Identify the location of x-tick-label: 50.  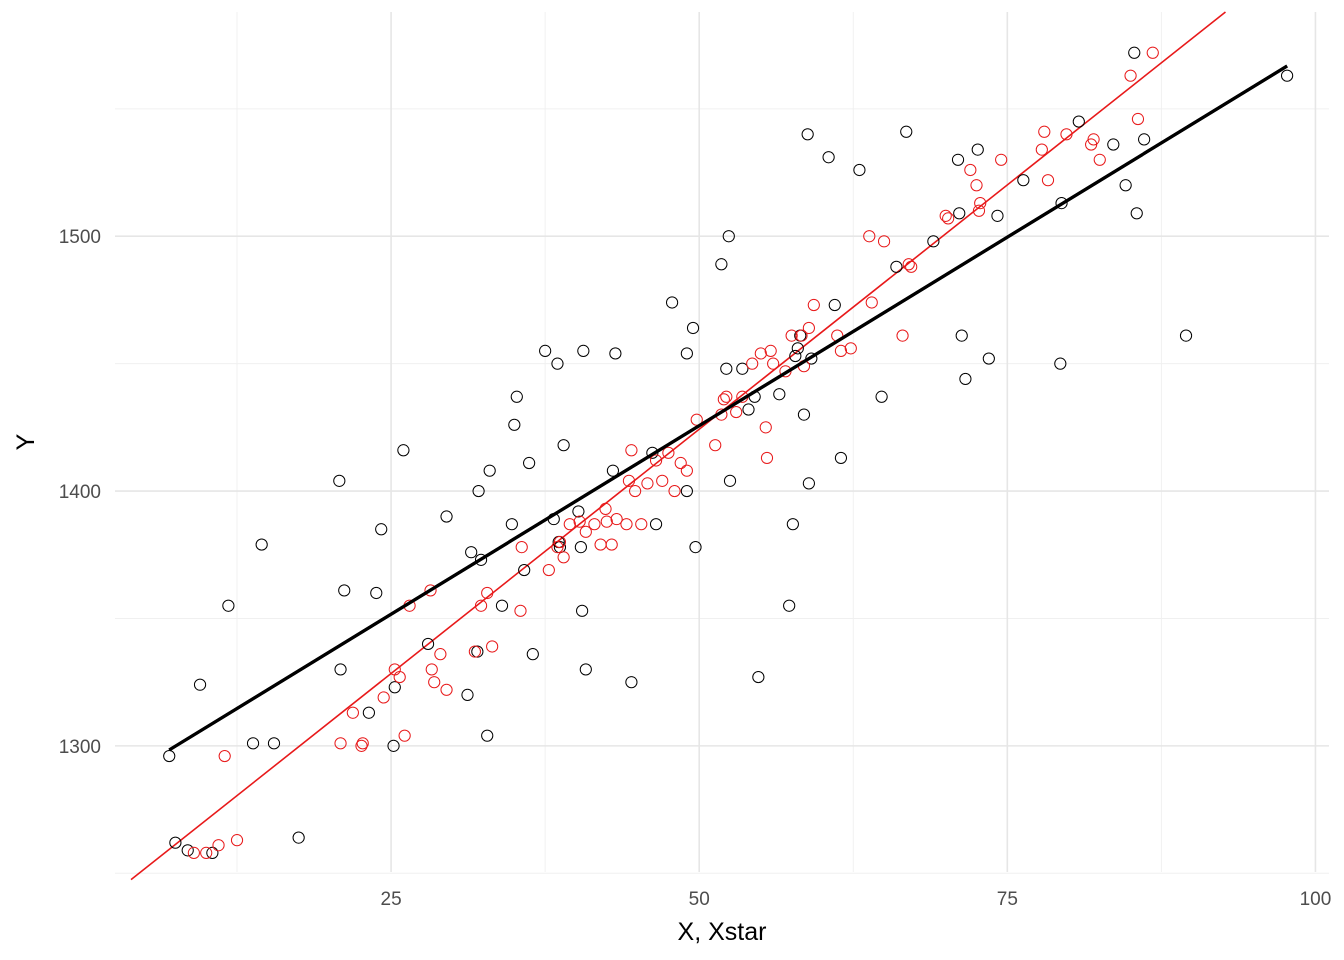
(699, 899).